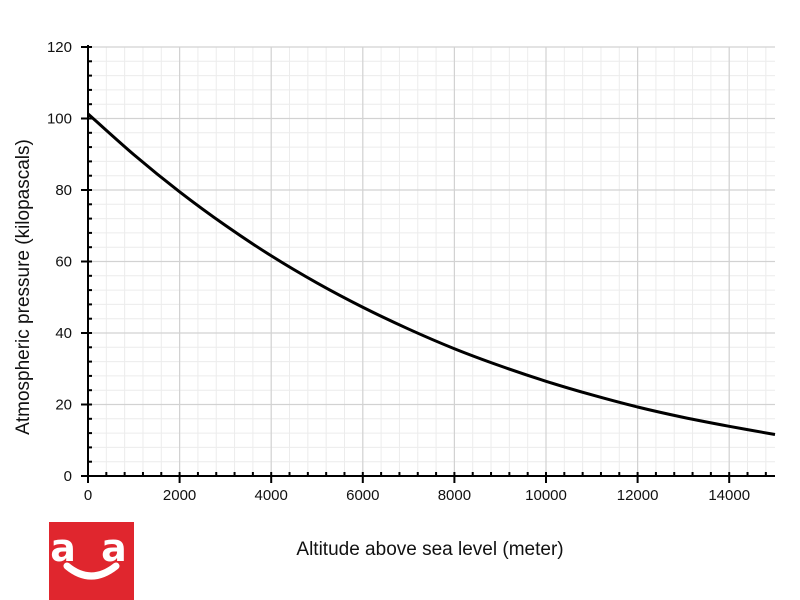 Image resolution: width=800 pixels, height=600 pixels. What do you see at coordinates (59, 119) in the screenshot?
I see `y-tick-label: 100` at bounding box center [59, 119].